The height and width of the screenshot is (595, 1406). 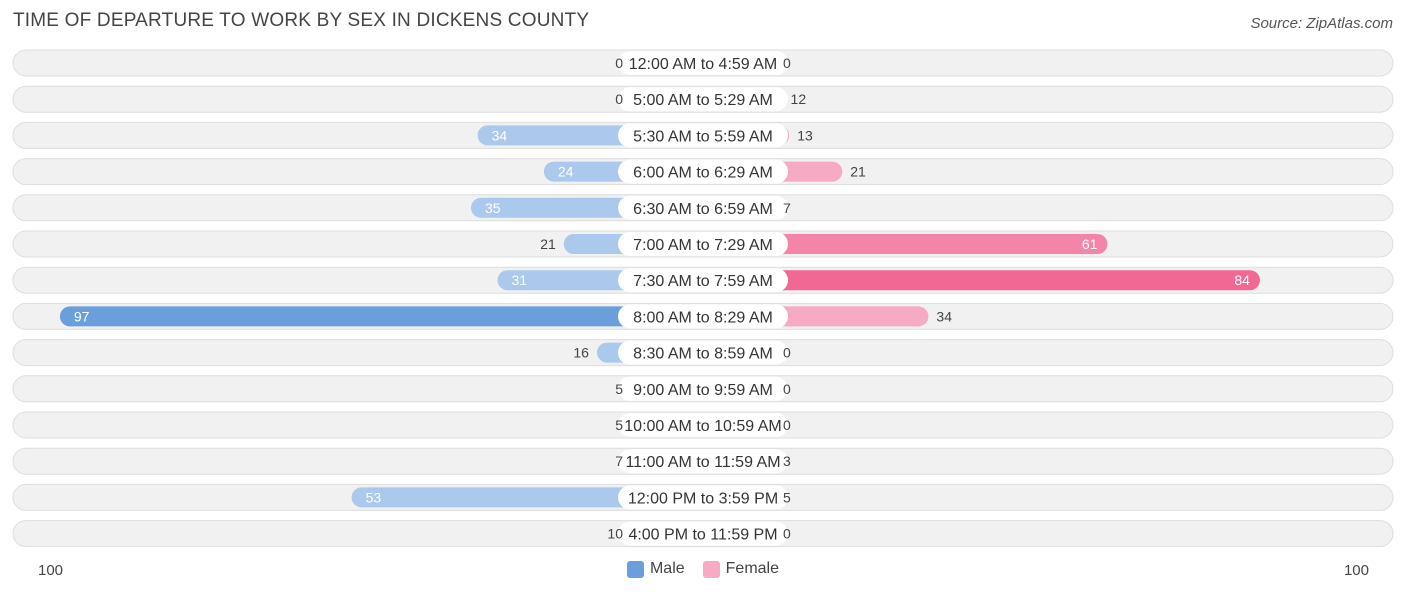 I want to click on category-label: 12:00 AM to 4:59 AM, so click(x=703, y=64).